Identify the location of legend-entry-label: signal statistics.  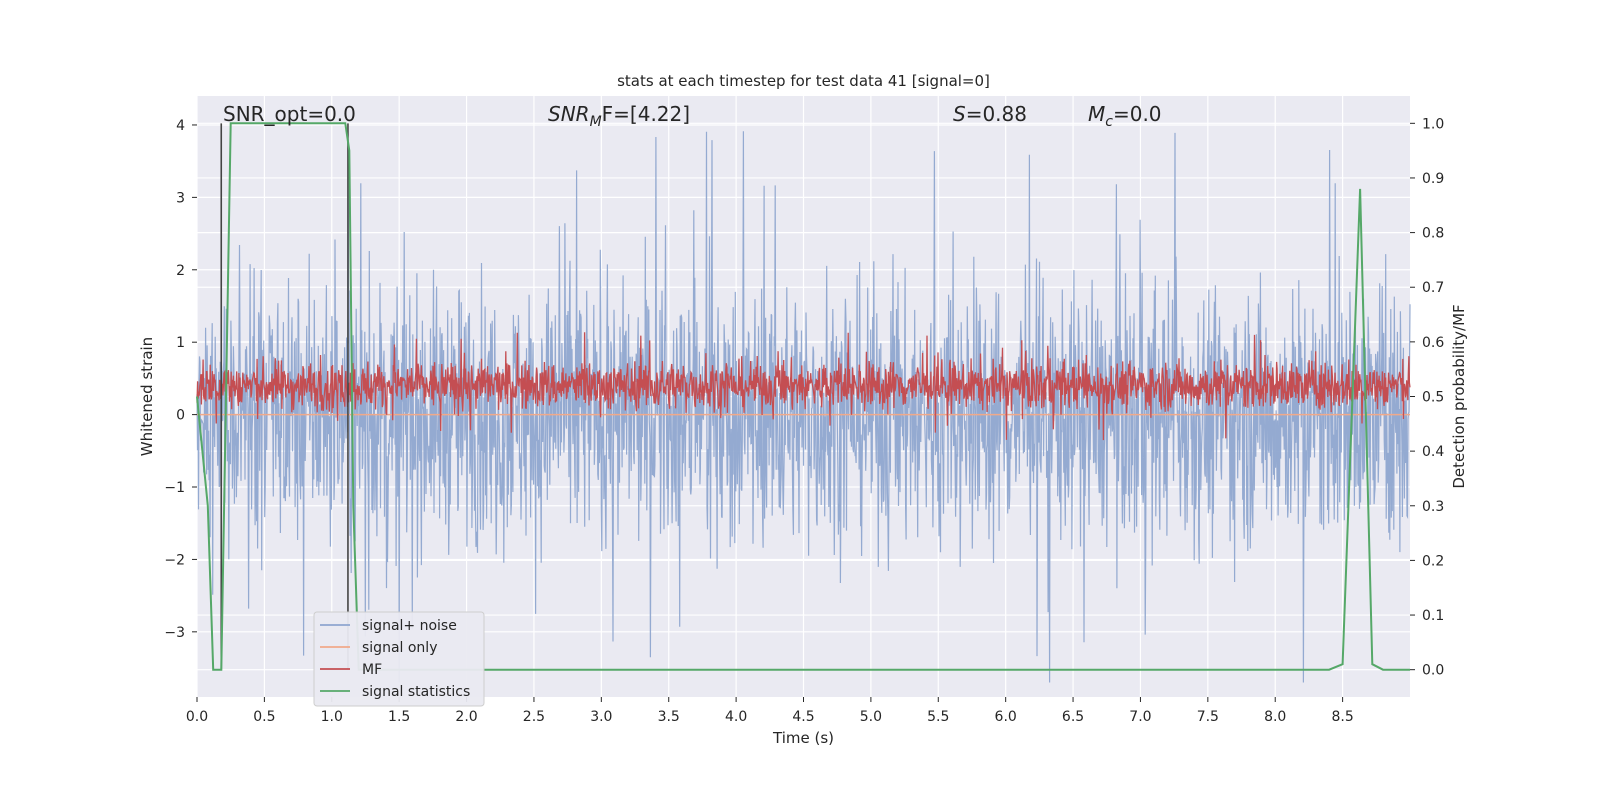
(416, 692).